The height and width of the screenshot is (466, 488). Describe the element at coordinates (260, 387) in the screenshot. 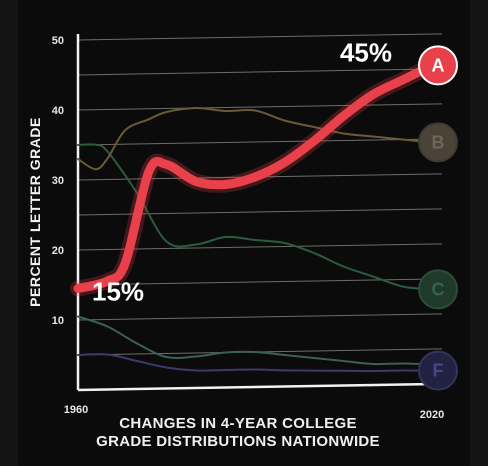

I see `x-axis-line` at that location.